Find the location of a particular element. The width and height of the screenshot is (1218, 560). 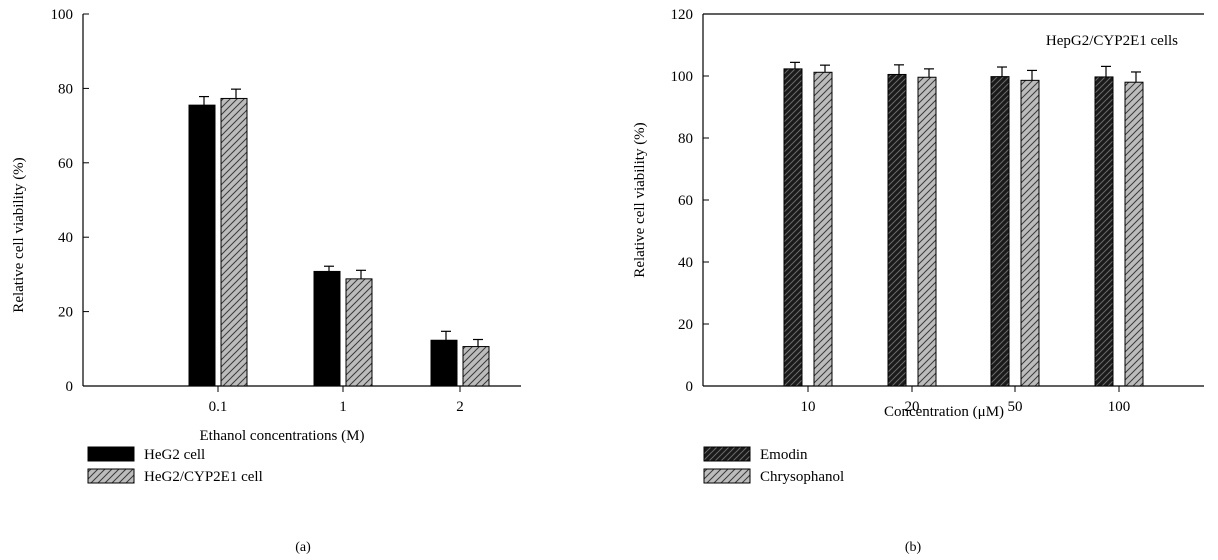

chart-b-y-tick-label: 0 is located at coordinates (690, 387).